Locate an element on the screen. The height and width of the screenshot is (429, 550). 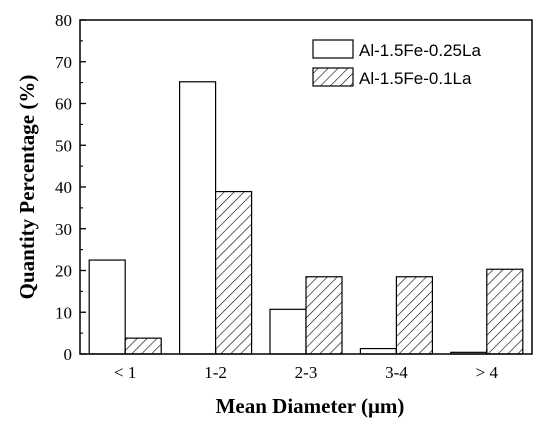
x-axis: < 1 1-2 2-3 3-4 > 4 is located at coordinates (306, 365).